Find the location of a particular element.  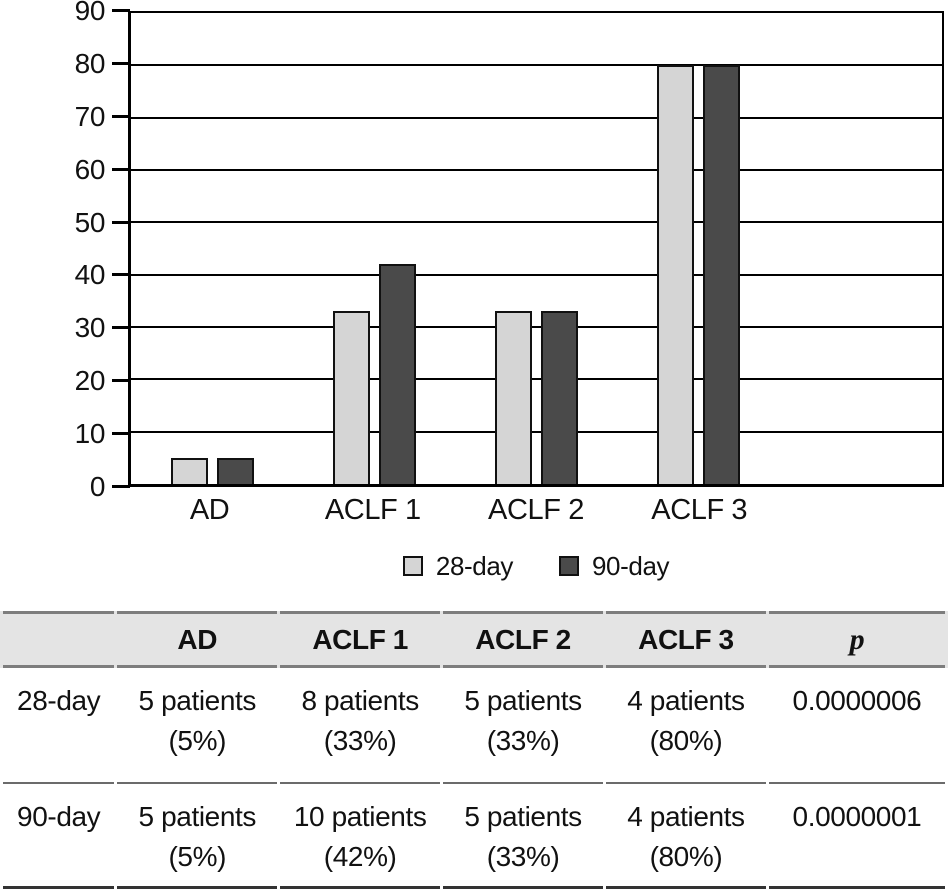

legend-item-28-day: 28-day is located at coordinates (458, 566).